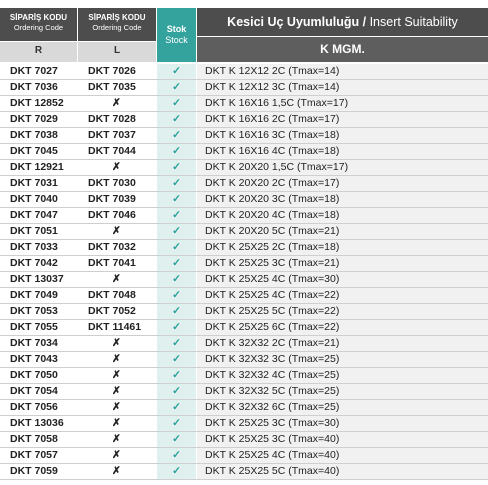  I want to click on table-cell: DKT K 20X20 4C (Tmax=18), so click(342, 215).